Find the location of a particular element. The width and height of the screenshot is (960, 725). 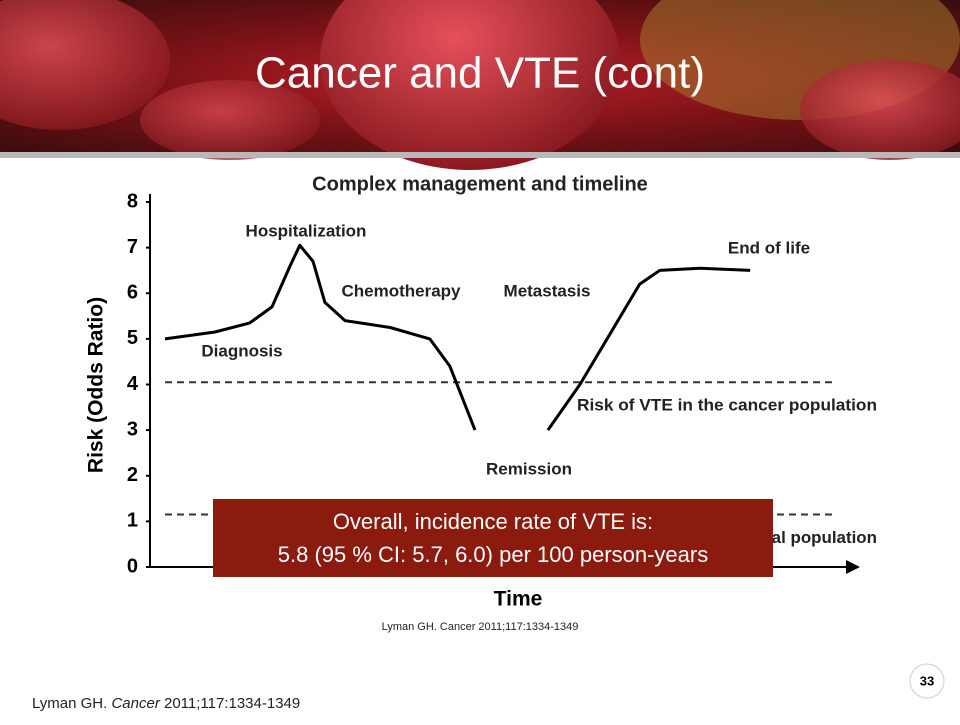

footer-ref: 2011;117:1334-1349 is located at coordinates (230, 703).